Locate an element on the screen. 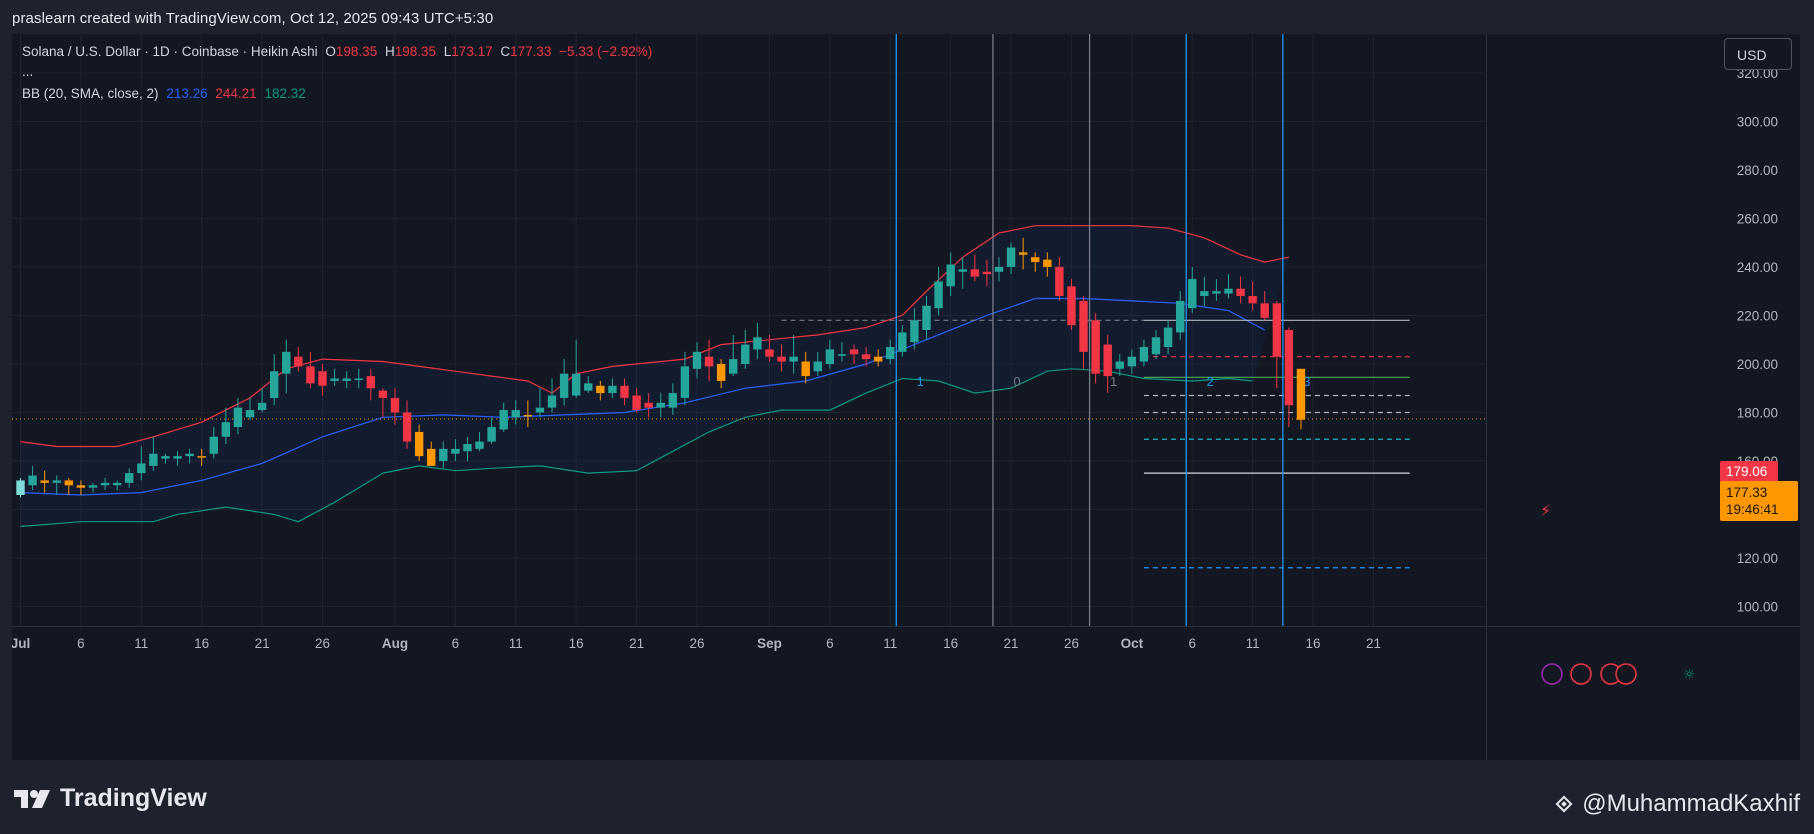 Image resolution: width=1814 pixels, height=834 pixels. price-tick-label: 300.00 is located at coordinates (1757, 121).